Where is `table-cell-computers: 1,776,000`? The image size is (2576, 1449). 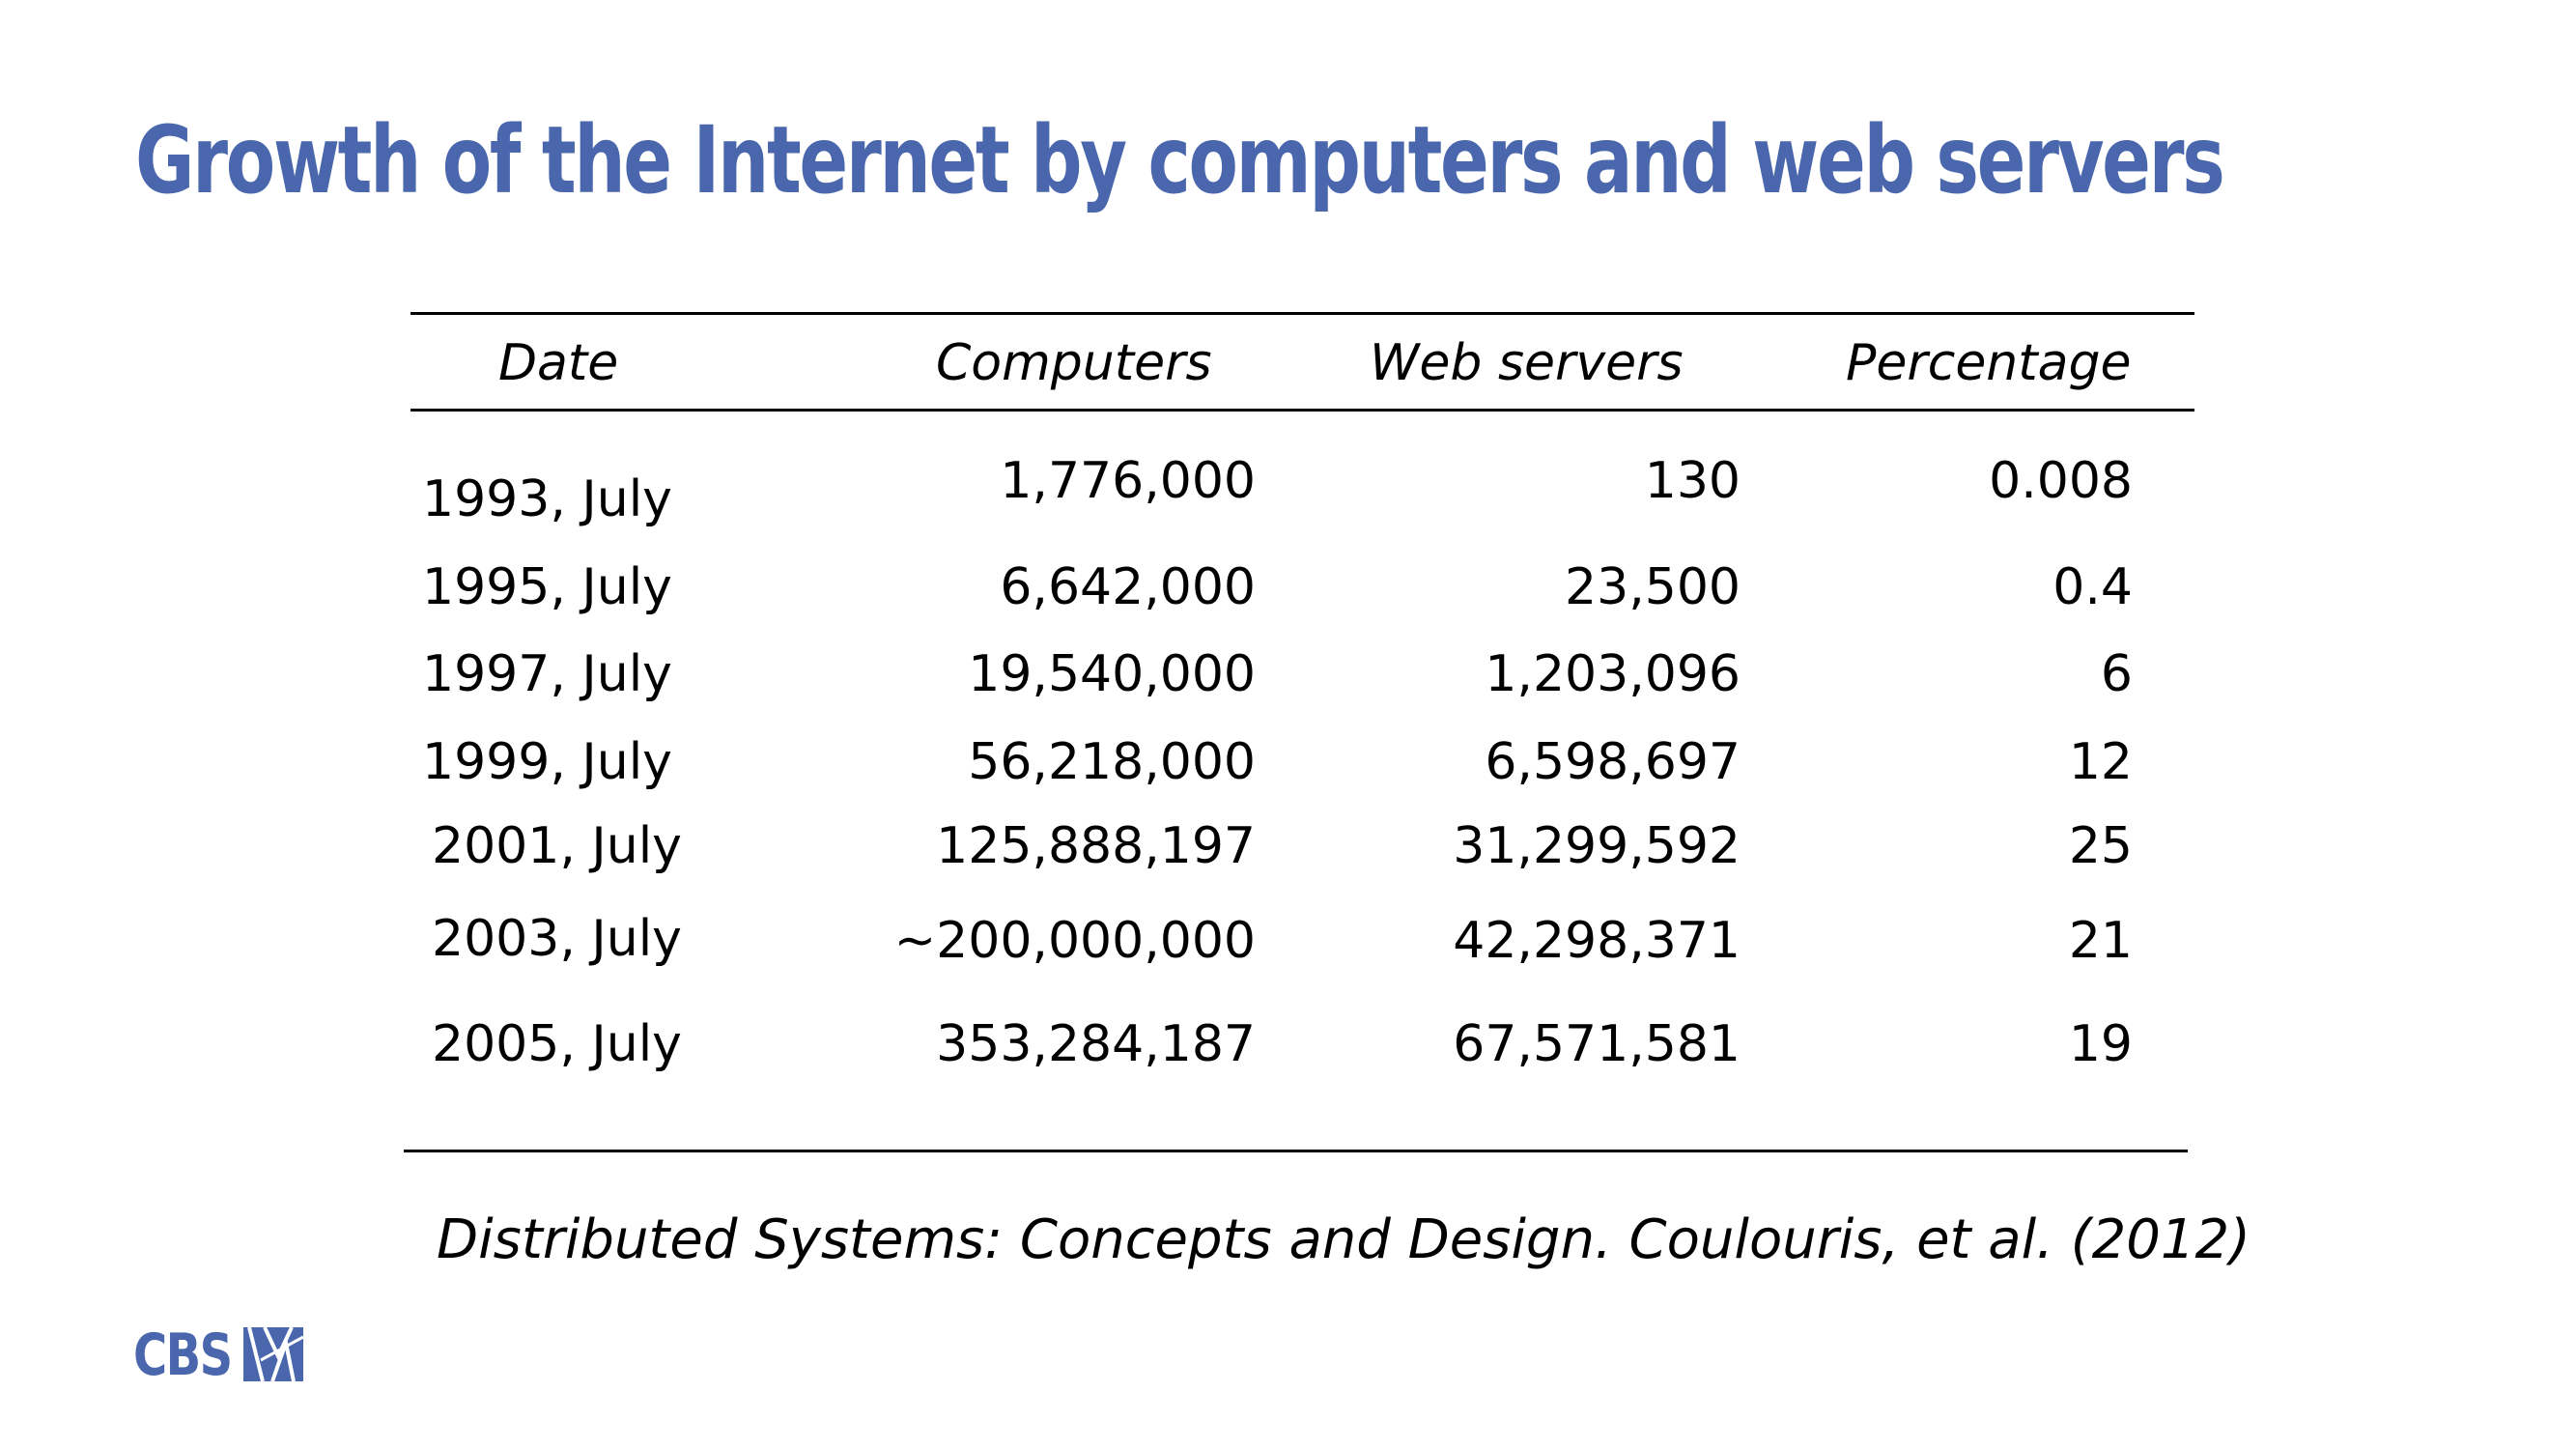 table-cell-computers: 1,776,000 is located at coordinates (1128, 481).